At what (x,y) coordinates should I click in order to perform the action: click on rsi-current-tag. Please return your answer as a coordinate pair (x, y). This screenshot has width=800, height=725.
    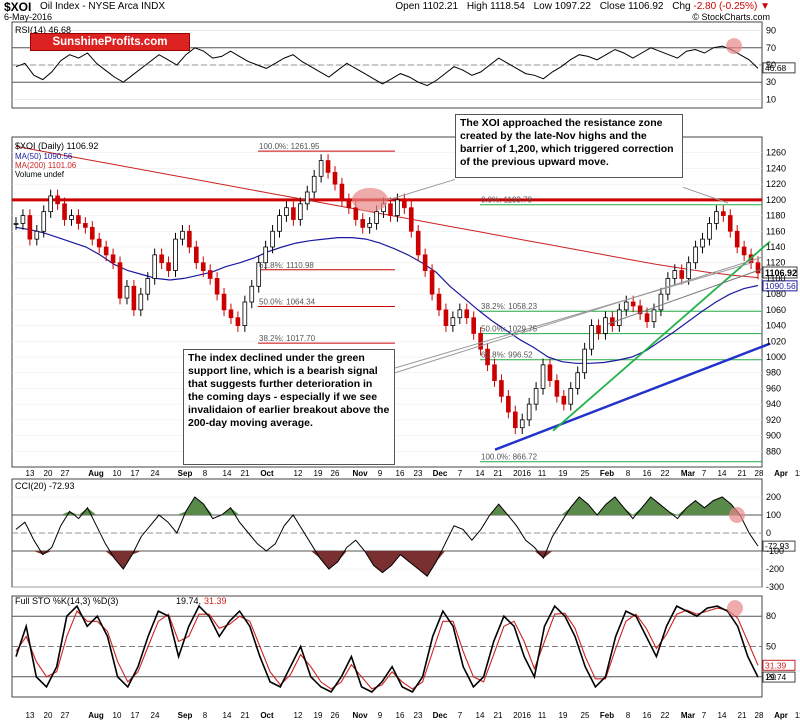
    Looking at the image, I should click on (779, 68).